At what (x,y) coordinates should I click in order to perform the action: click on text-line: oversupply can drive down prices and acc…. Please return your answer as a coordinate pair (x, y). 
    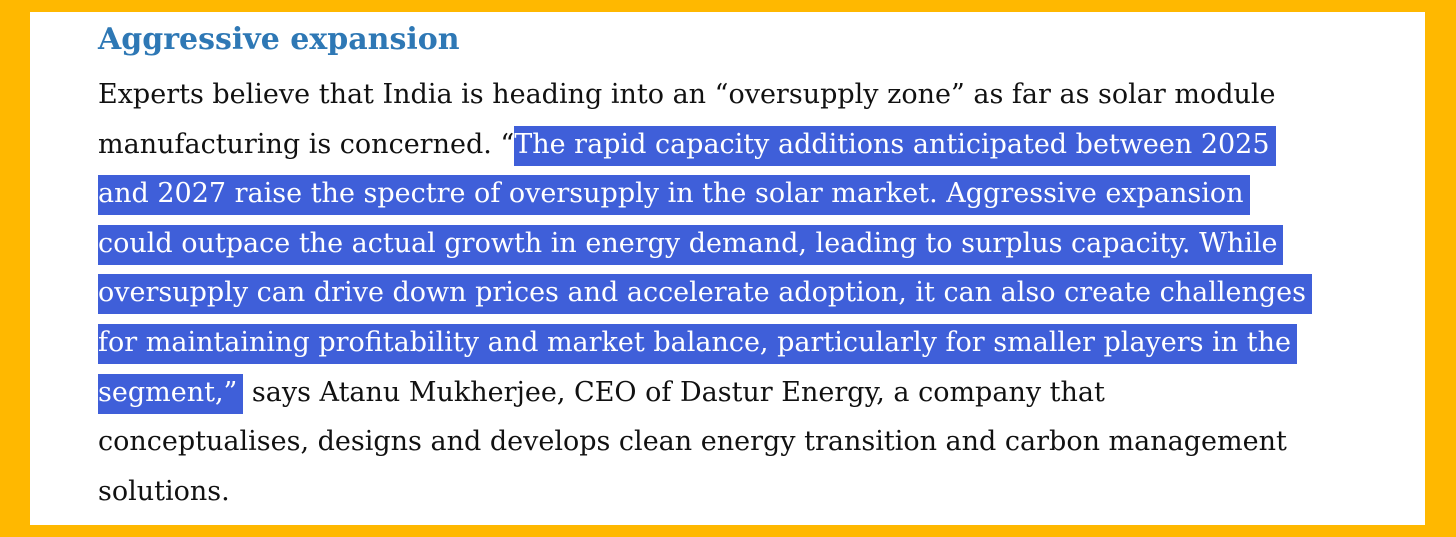
    Looking at the image, I should click on (758, 293).